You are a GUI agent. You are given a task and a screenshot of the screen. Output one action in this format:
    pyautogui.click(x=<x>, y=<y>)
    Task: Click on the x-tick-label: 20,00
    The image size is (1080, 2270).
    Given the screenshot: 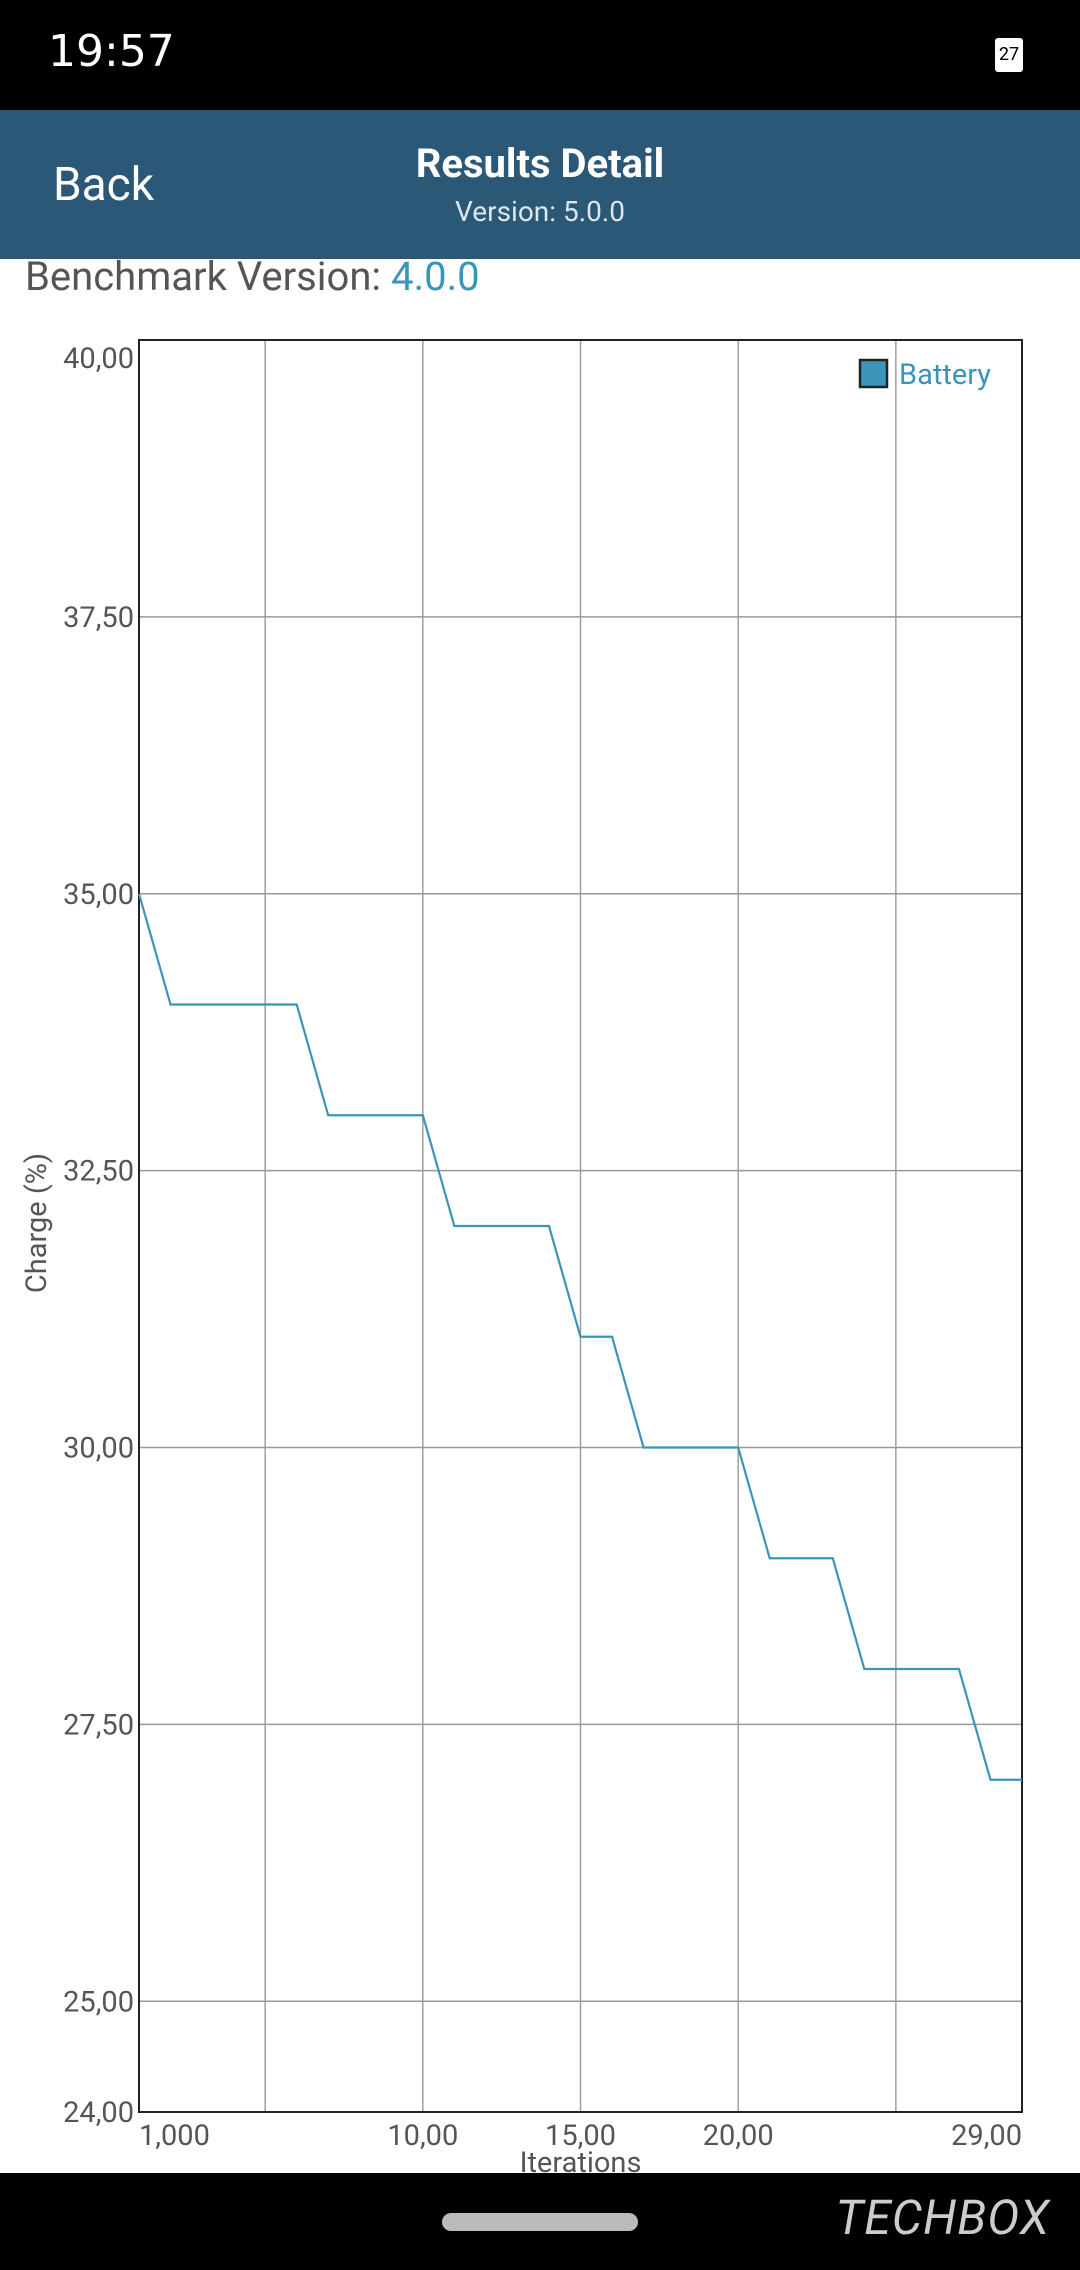 What is the action you would take?
    pyautogui.click(x=738, y=2136)
    